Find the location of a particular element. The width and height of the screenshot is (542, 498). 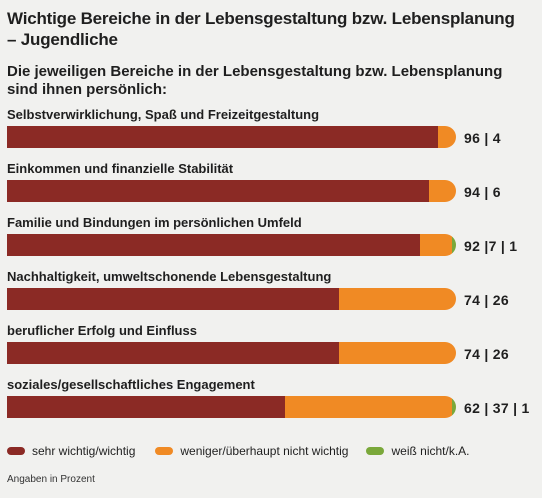

legend-item: weiß nicht/k.A. is located at coordinates (418, 451).